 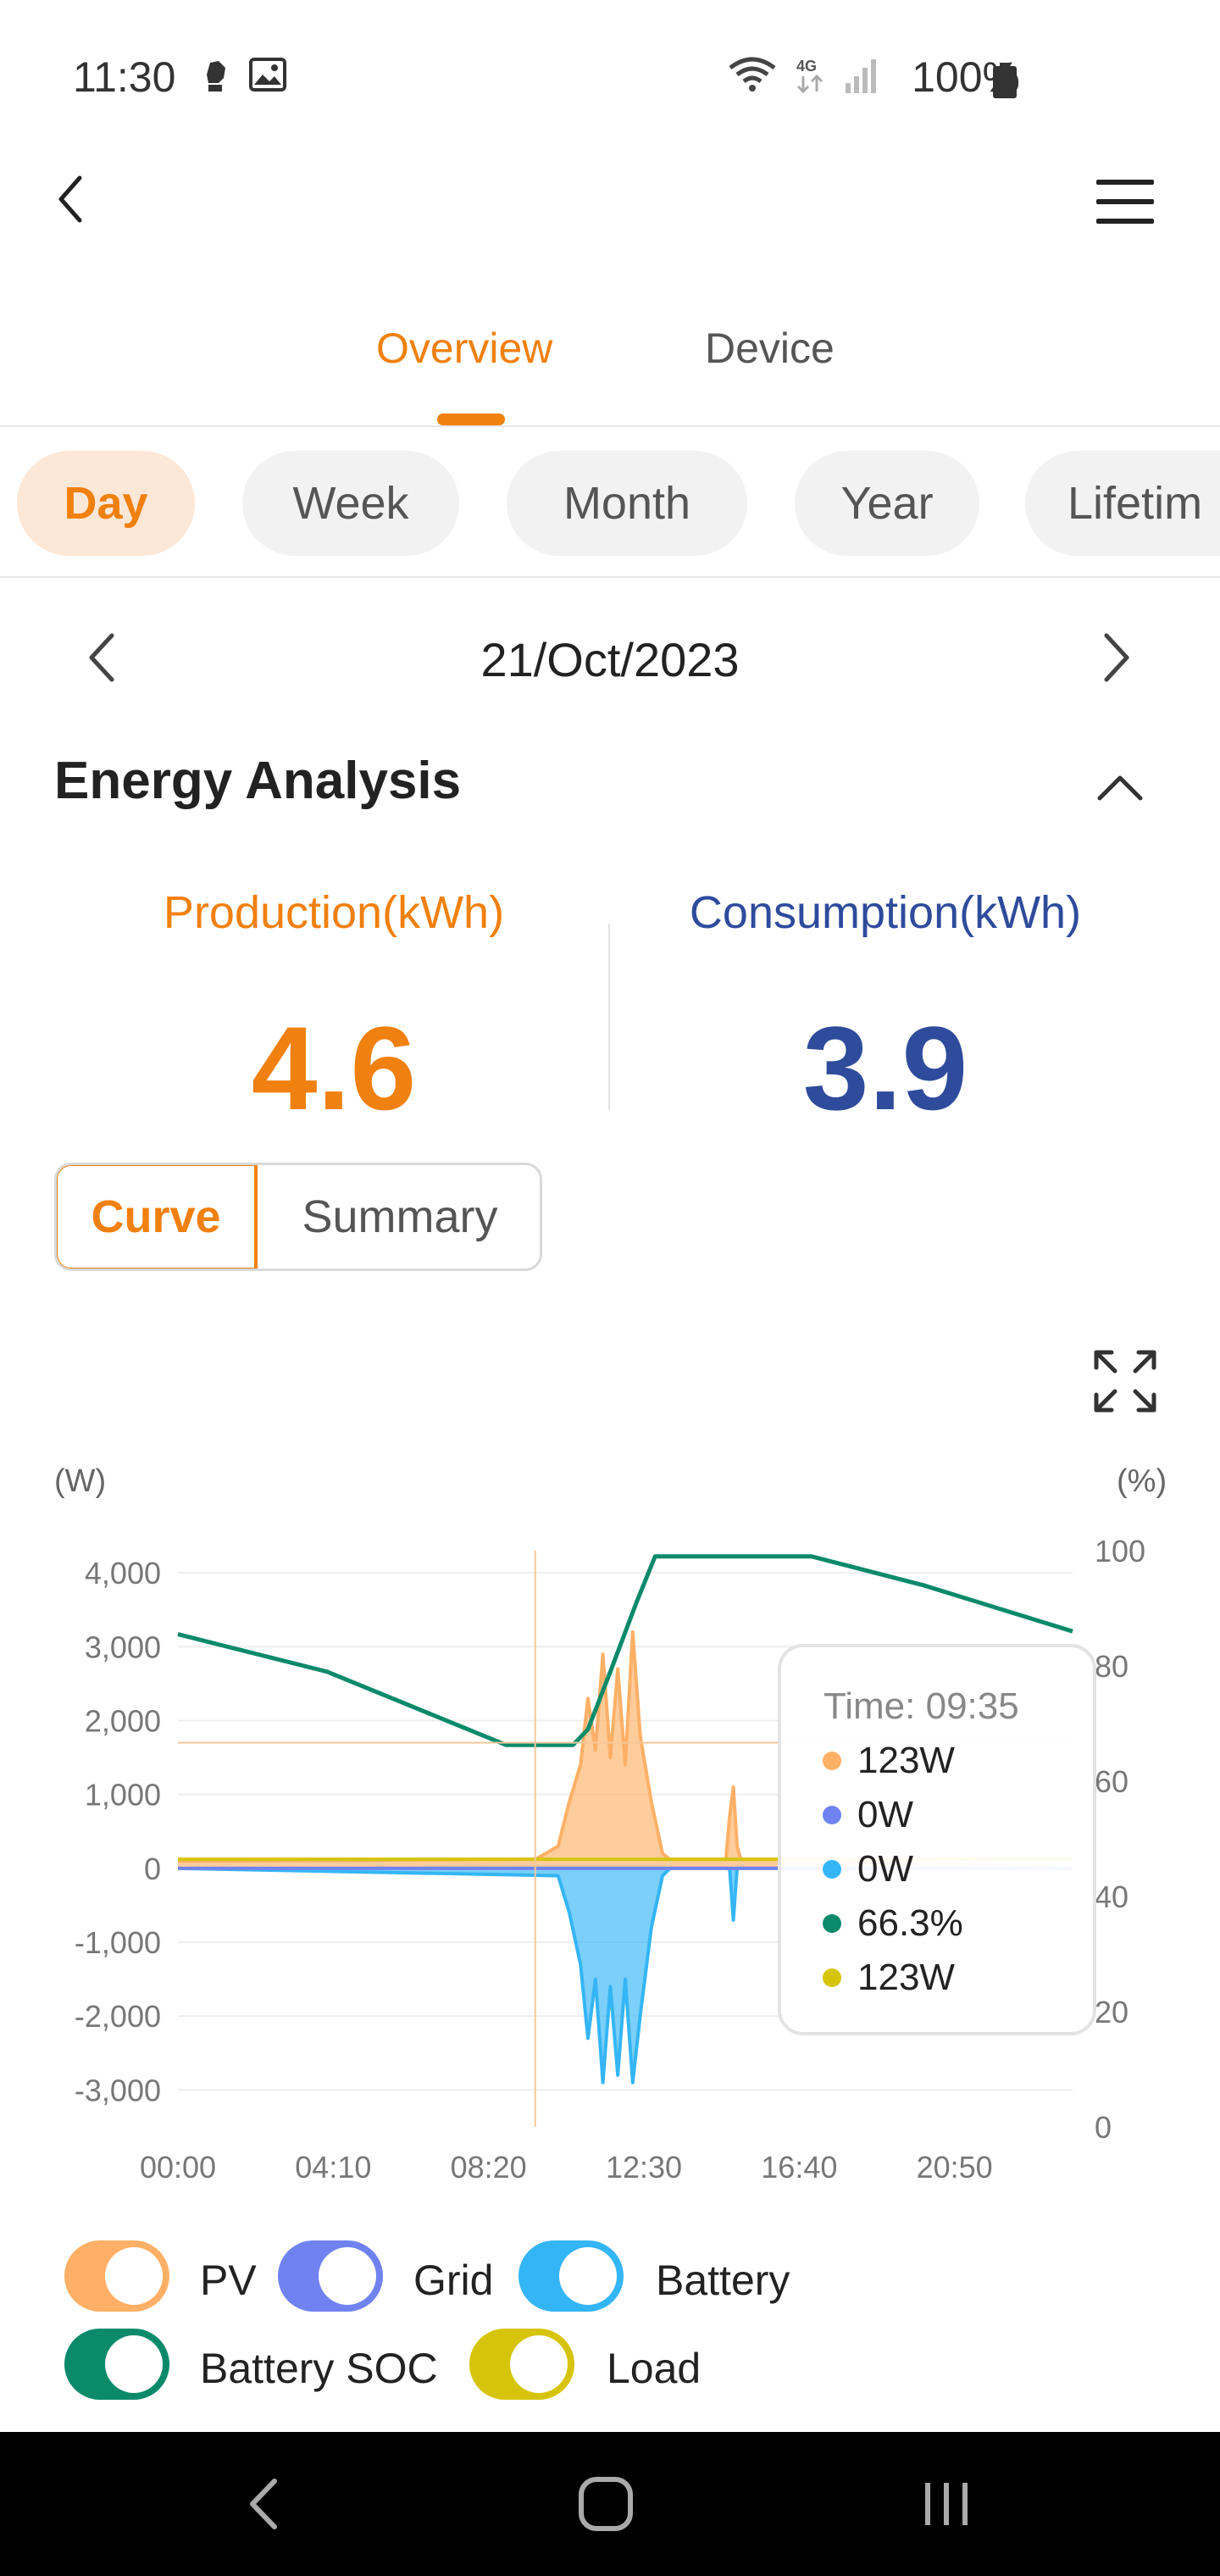 I want to click on toggle-pv, so click(x=116, y=2276).